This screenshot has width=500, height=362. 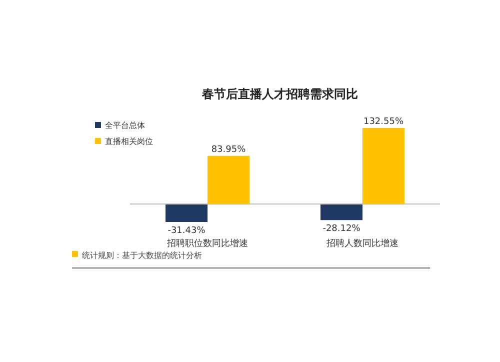 I want to click on x-tick-label: 招聘人数同比增速, so click(x=362, y=243).